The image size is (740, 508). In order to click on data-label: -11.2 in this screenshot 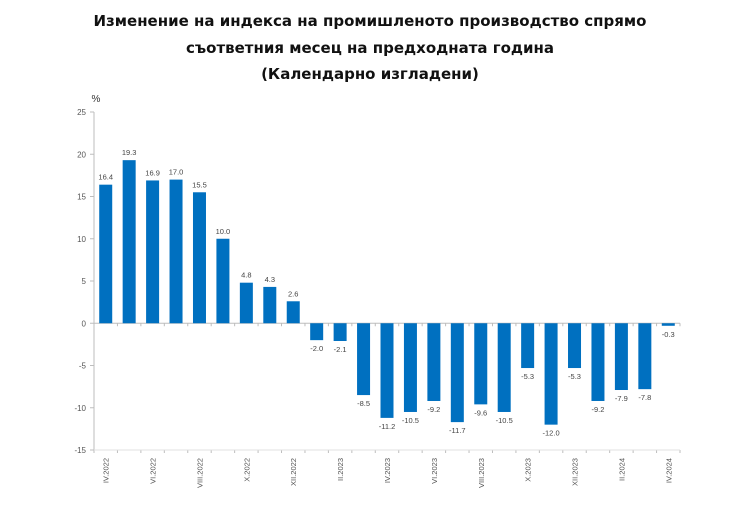, I will do `click(387, 426)`.